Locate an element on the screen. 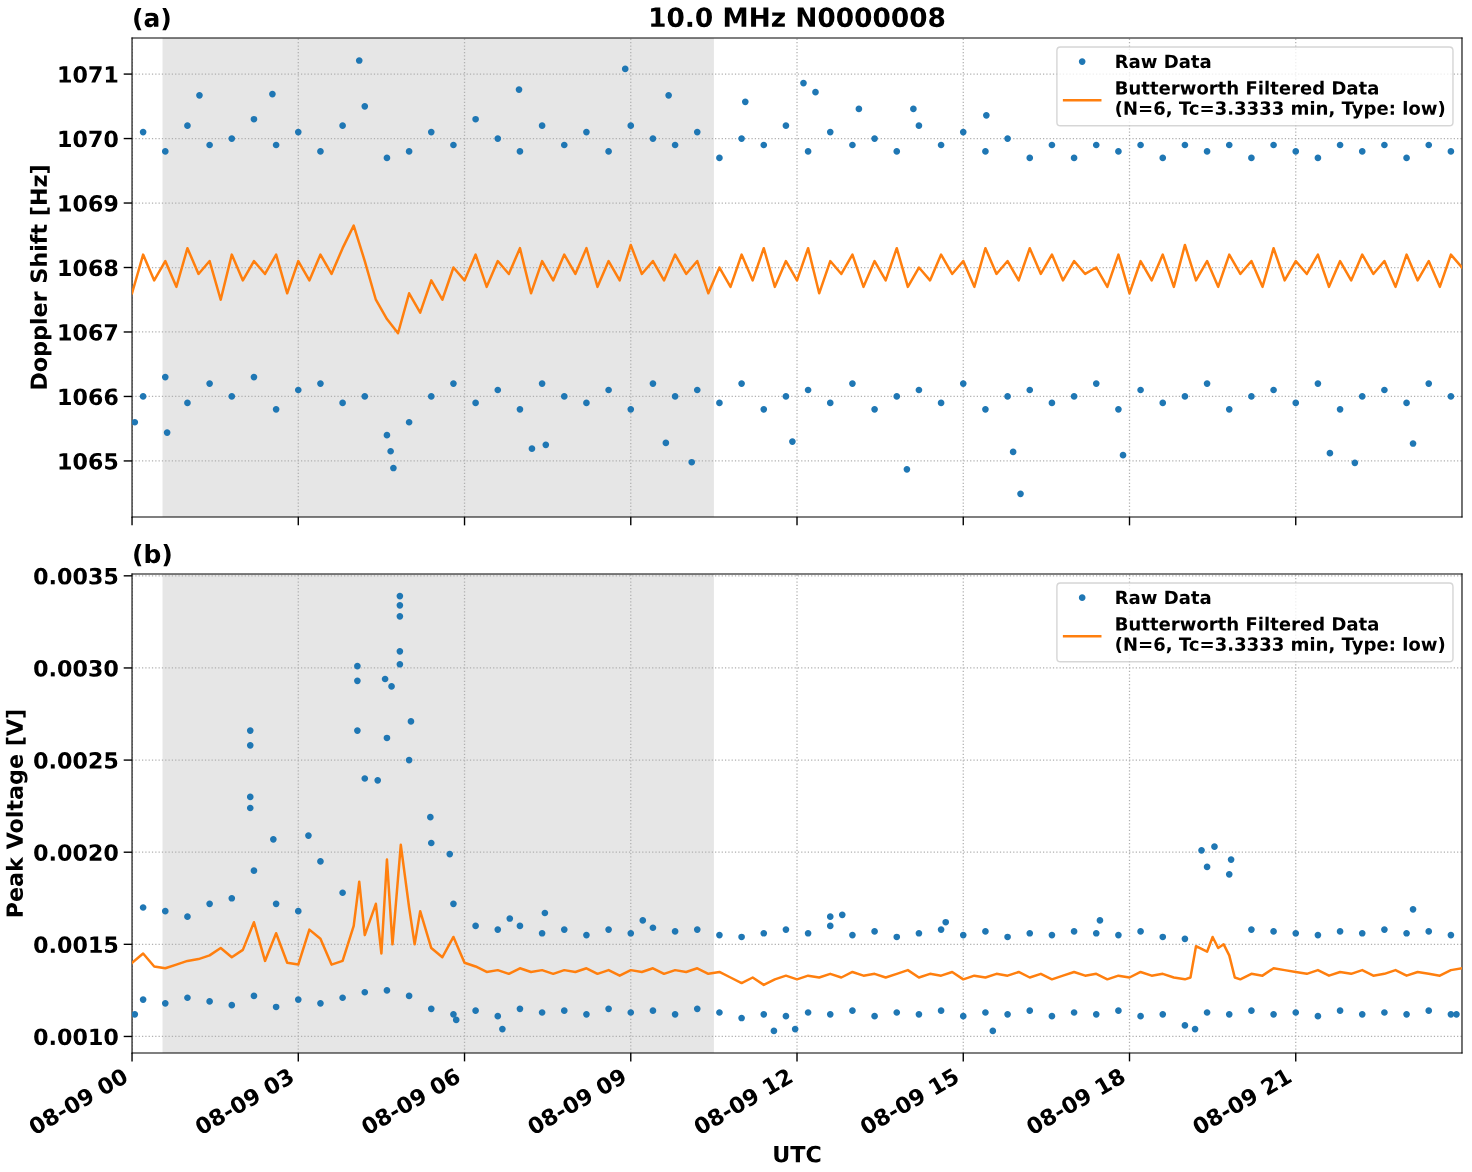  y-tick-label: 0.0025 is located at coordinates (76, 760).